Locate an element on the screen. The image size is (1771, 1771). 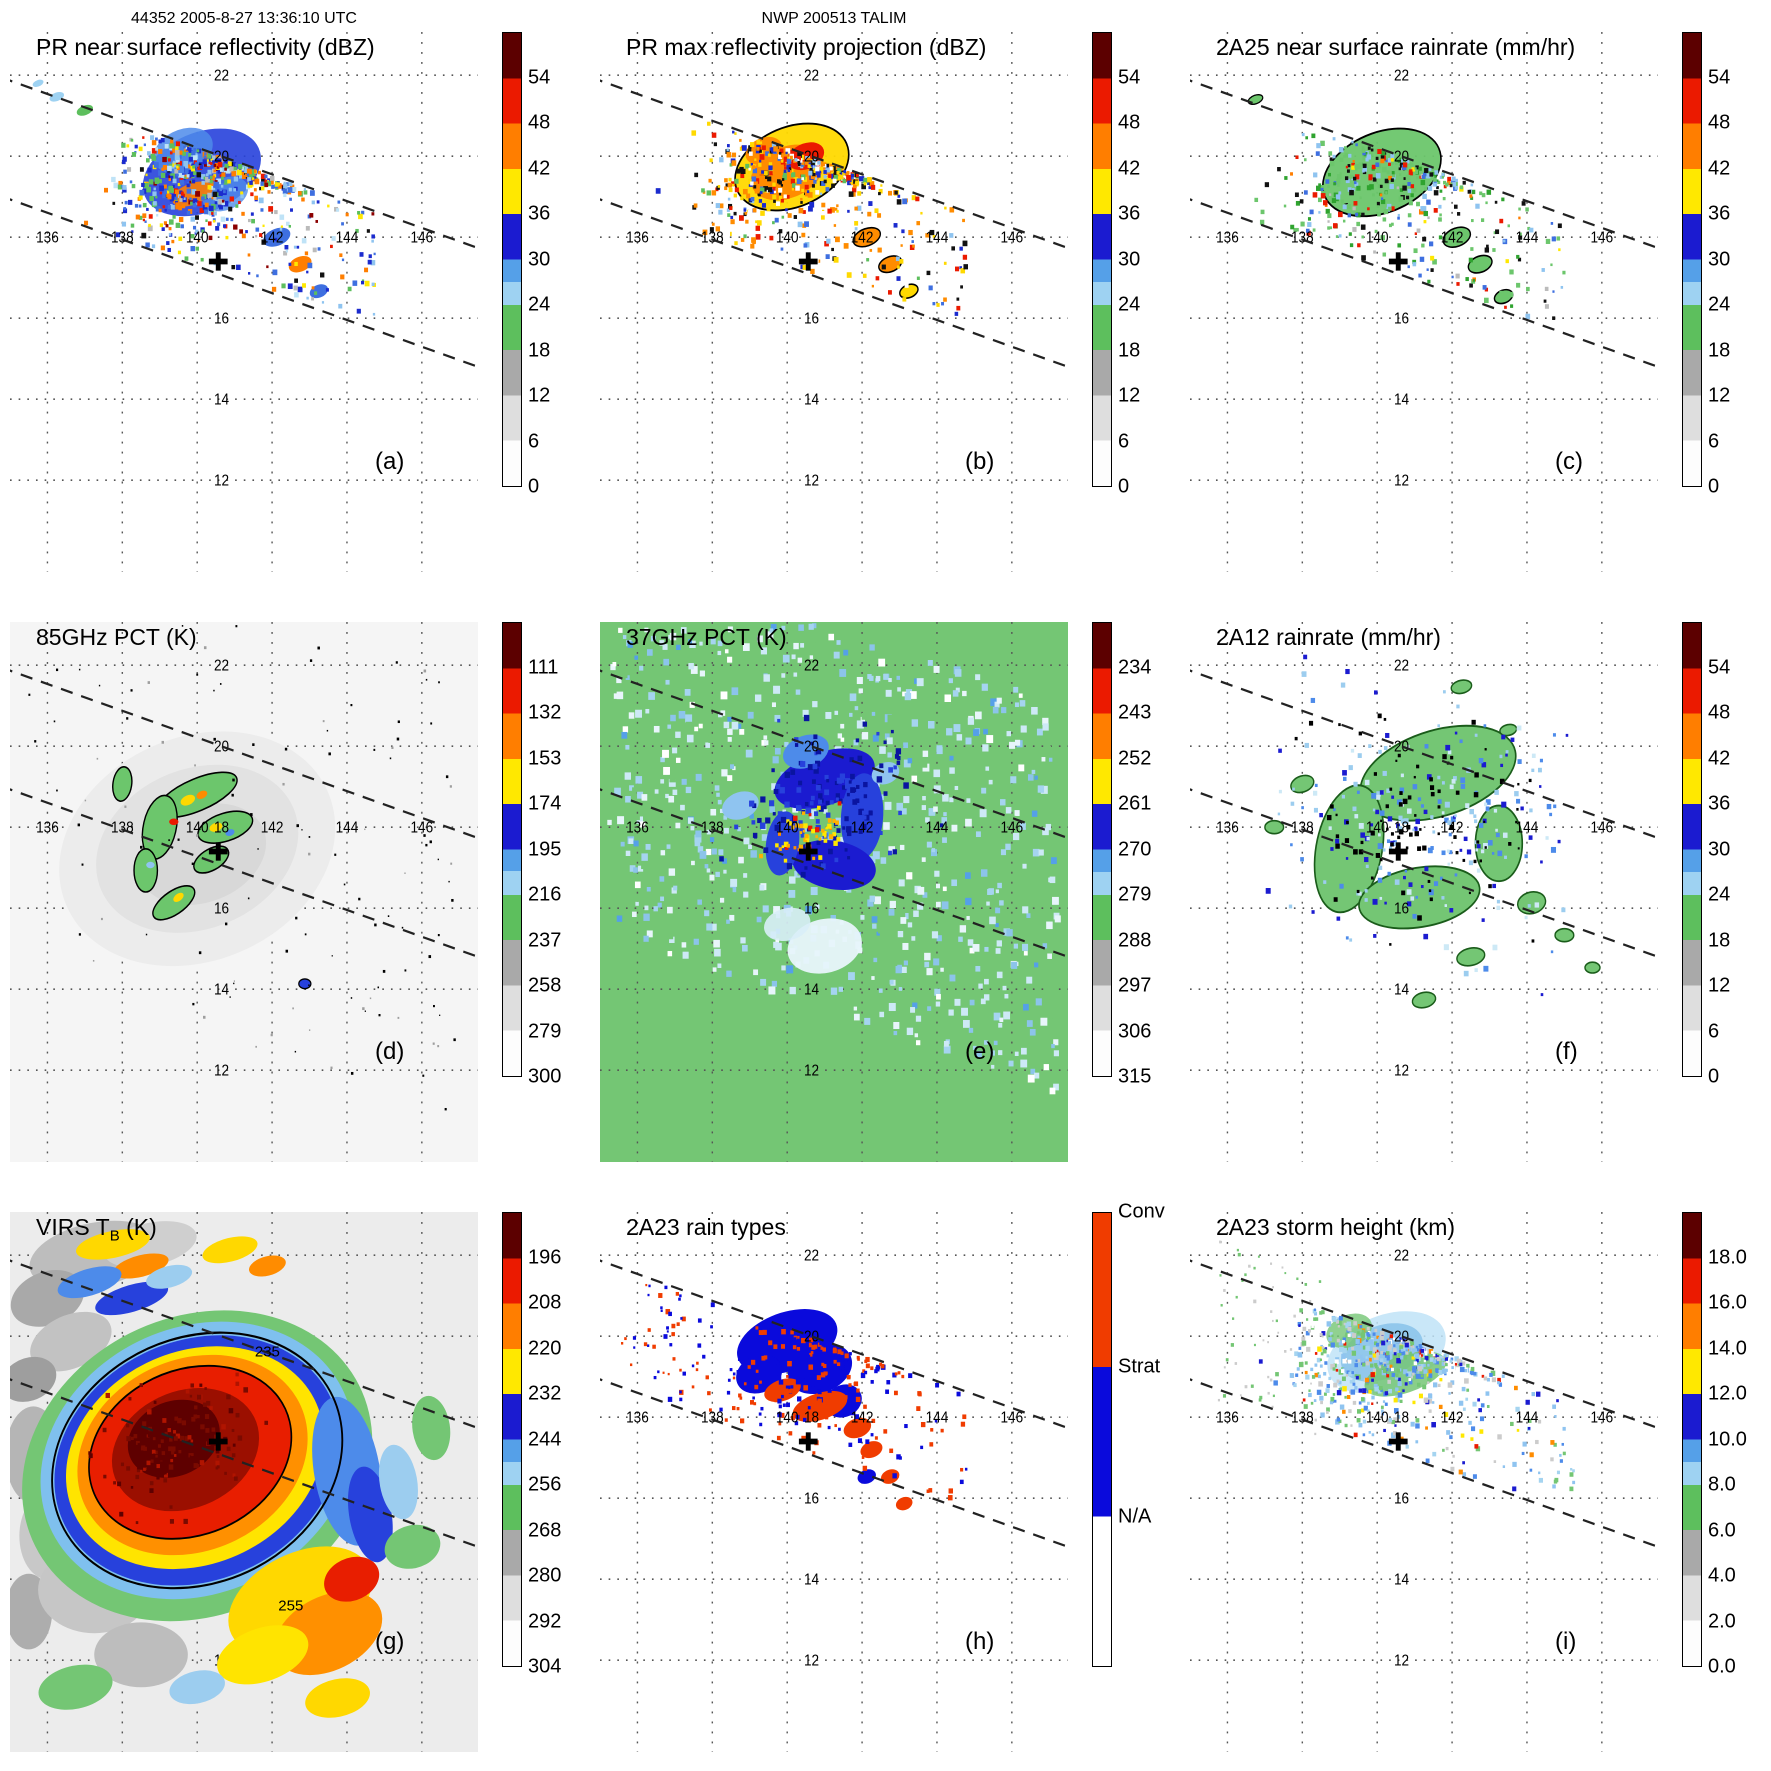
colorbar-tick-label: 16.0 is located at coordinates (1727, 1302).